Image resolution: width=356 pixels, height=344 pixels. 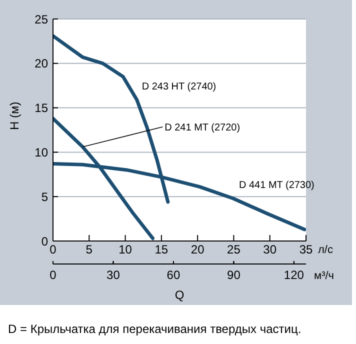 What do you see at coordinates (197, 249) in the screenshot?
I see `x-tick-label: 20` at bounding box center [197, 249].